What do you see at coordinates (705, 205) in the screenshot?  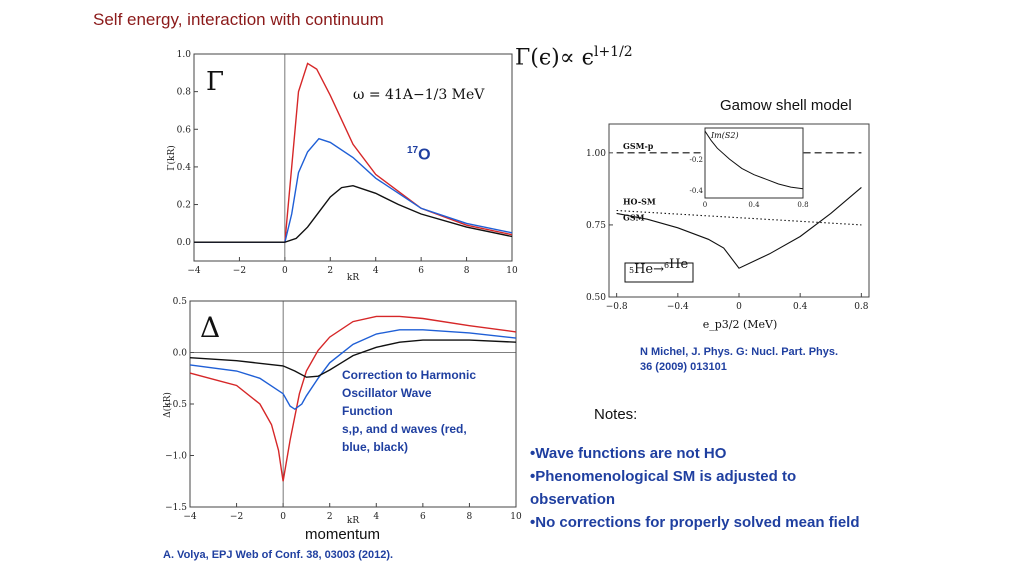 I see `inset-x-tick-label: 0` at bounding box center [705, 205].